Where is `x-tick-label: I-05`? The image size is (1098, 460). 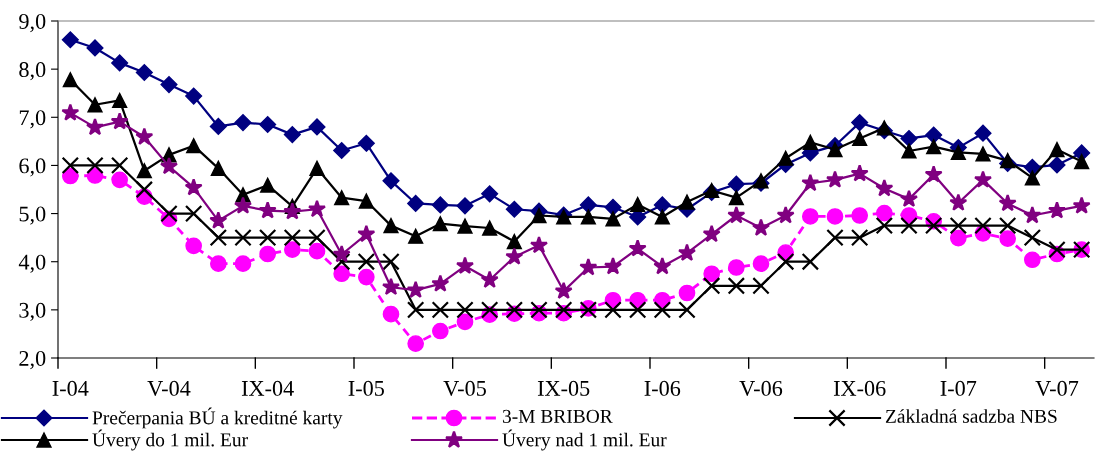
x-tick-label: I-05 is located at coordinates (366, 388).